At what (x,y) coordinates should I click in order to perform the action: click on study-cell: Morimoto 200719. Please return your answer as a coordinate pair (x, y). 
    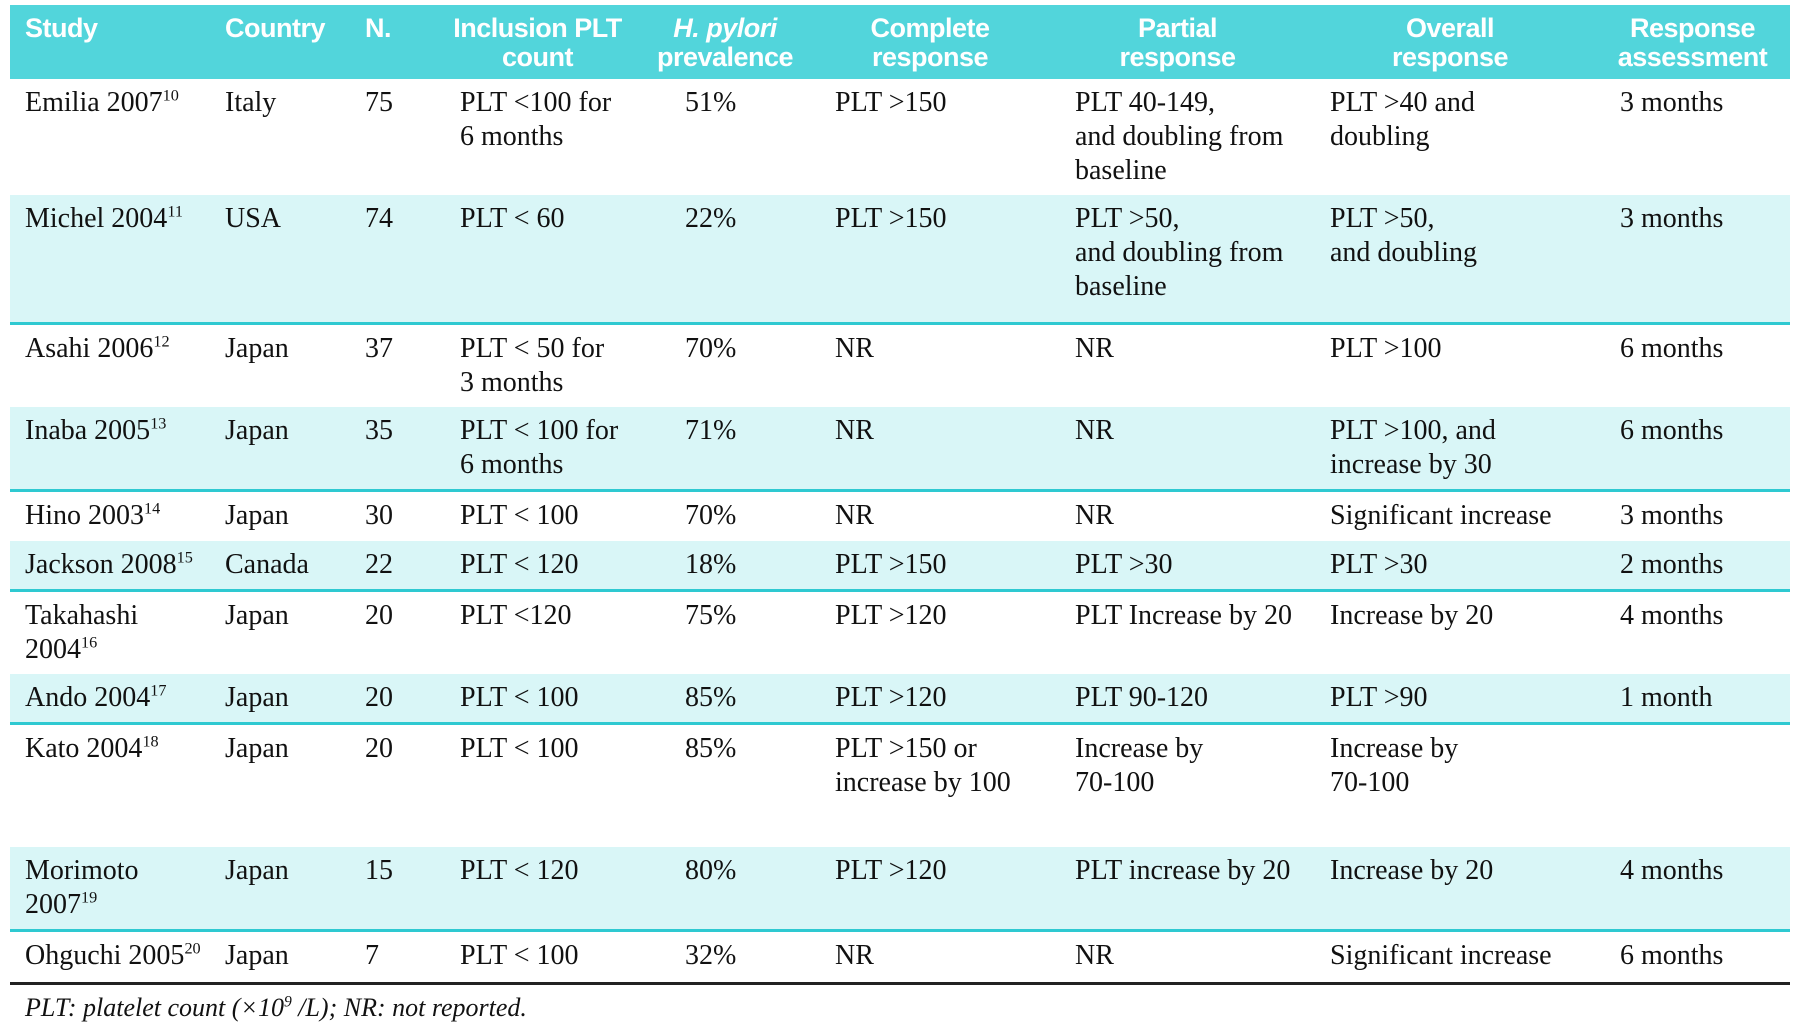
    Looking at the image, I should click on (110, 888).